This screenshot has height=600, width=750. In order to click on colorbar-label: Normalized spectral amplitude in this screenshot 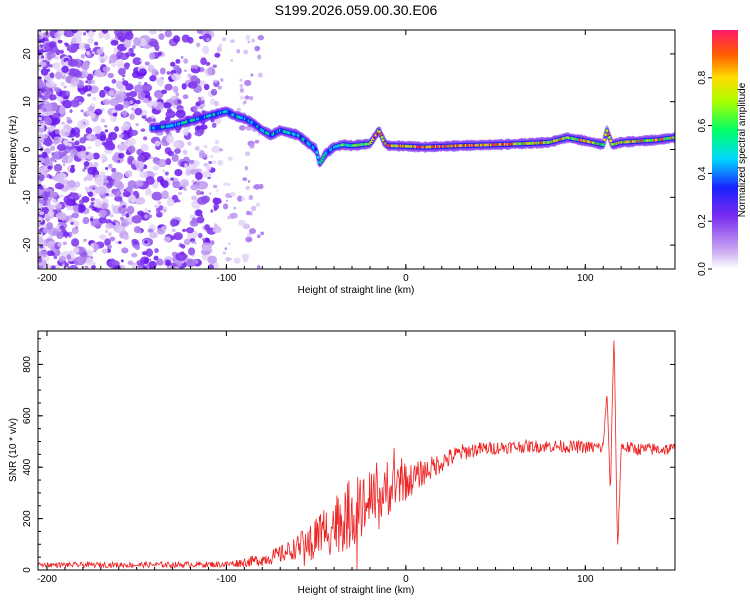, I will do `click(742, 149)`.